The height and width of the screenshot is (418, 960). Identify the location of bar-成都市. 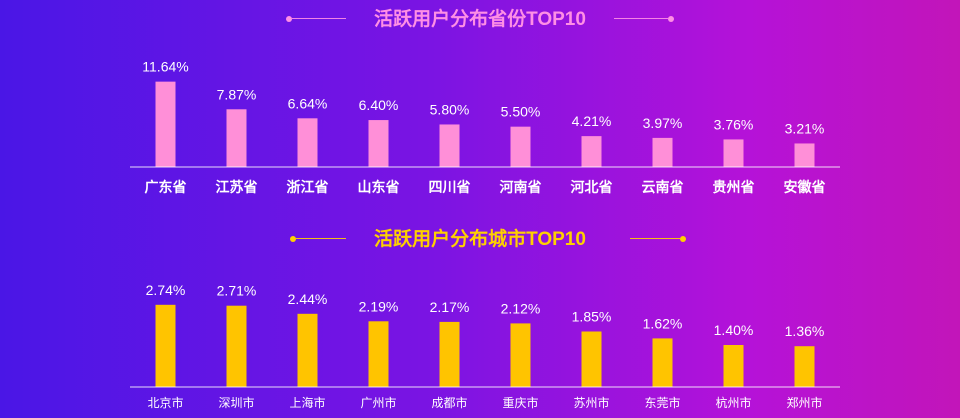
(449, 354).